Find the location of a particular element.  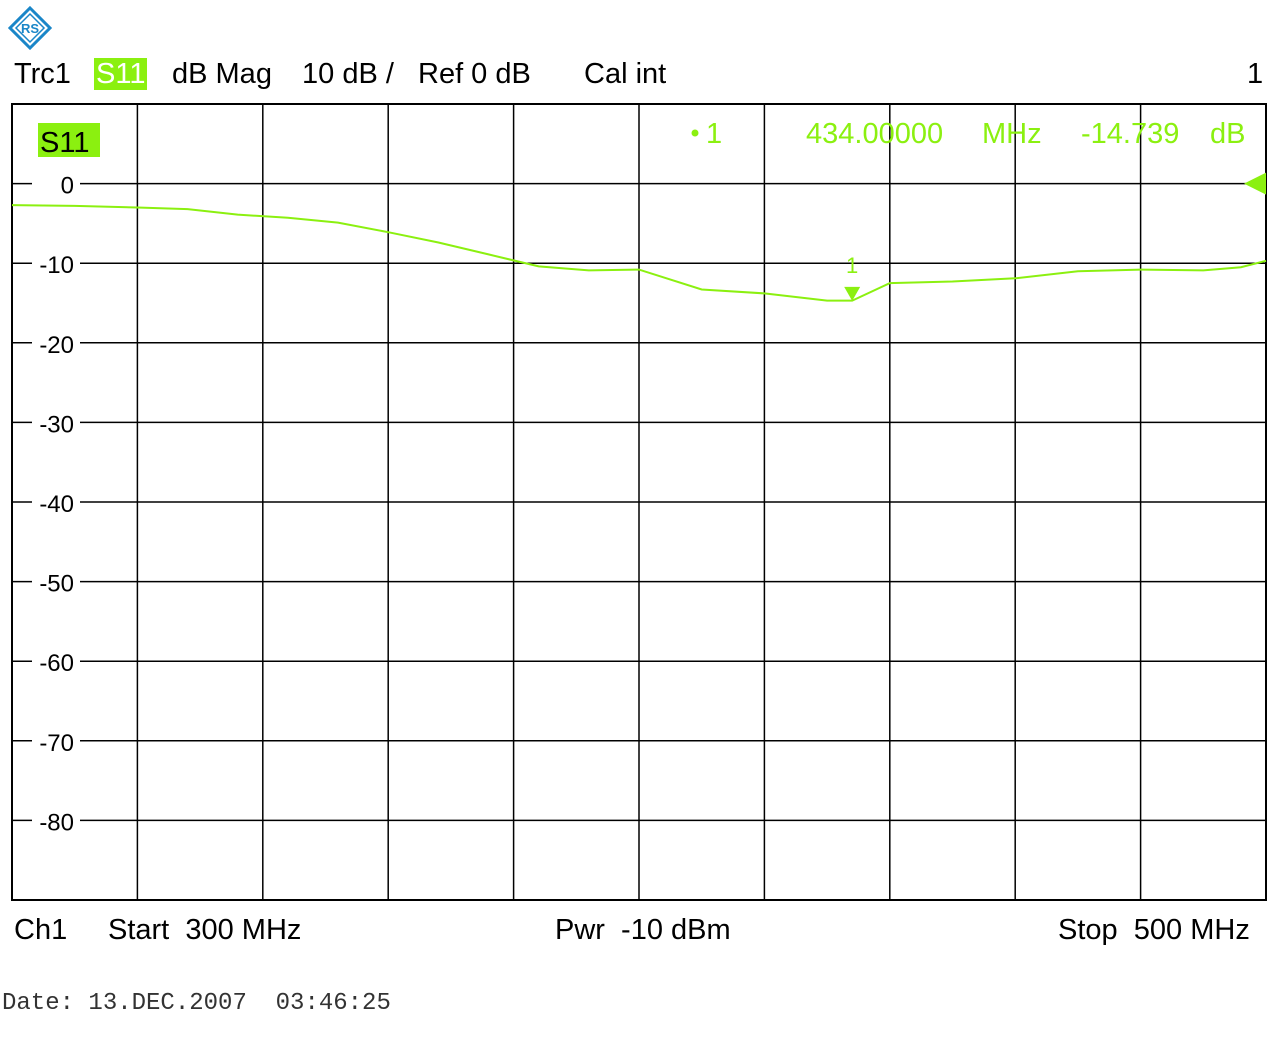

marker-readout: 1 434.00000 MHz -14.739 dB is located at coordinates (968, 134).